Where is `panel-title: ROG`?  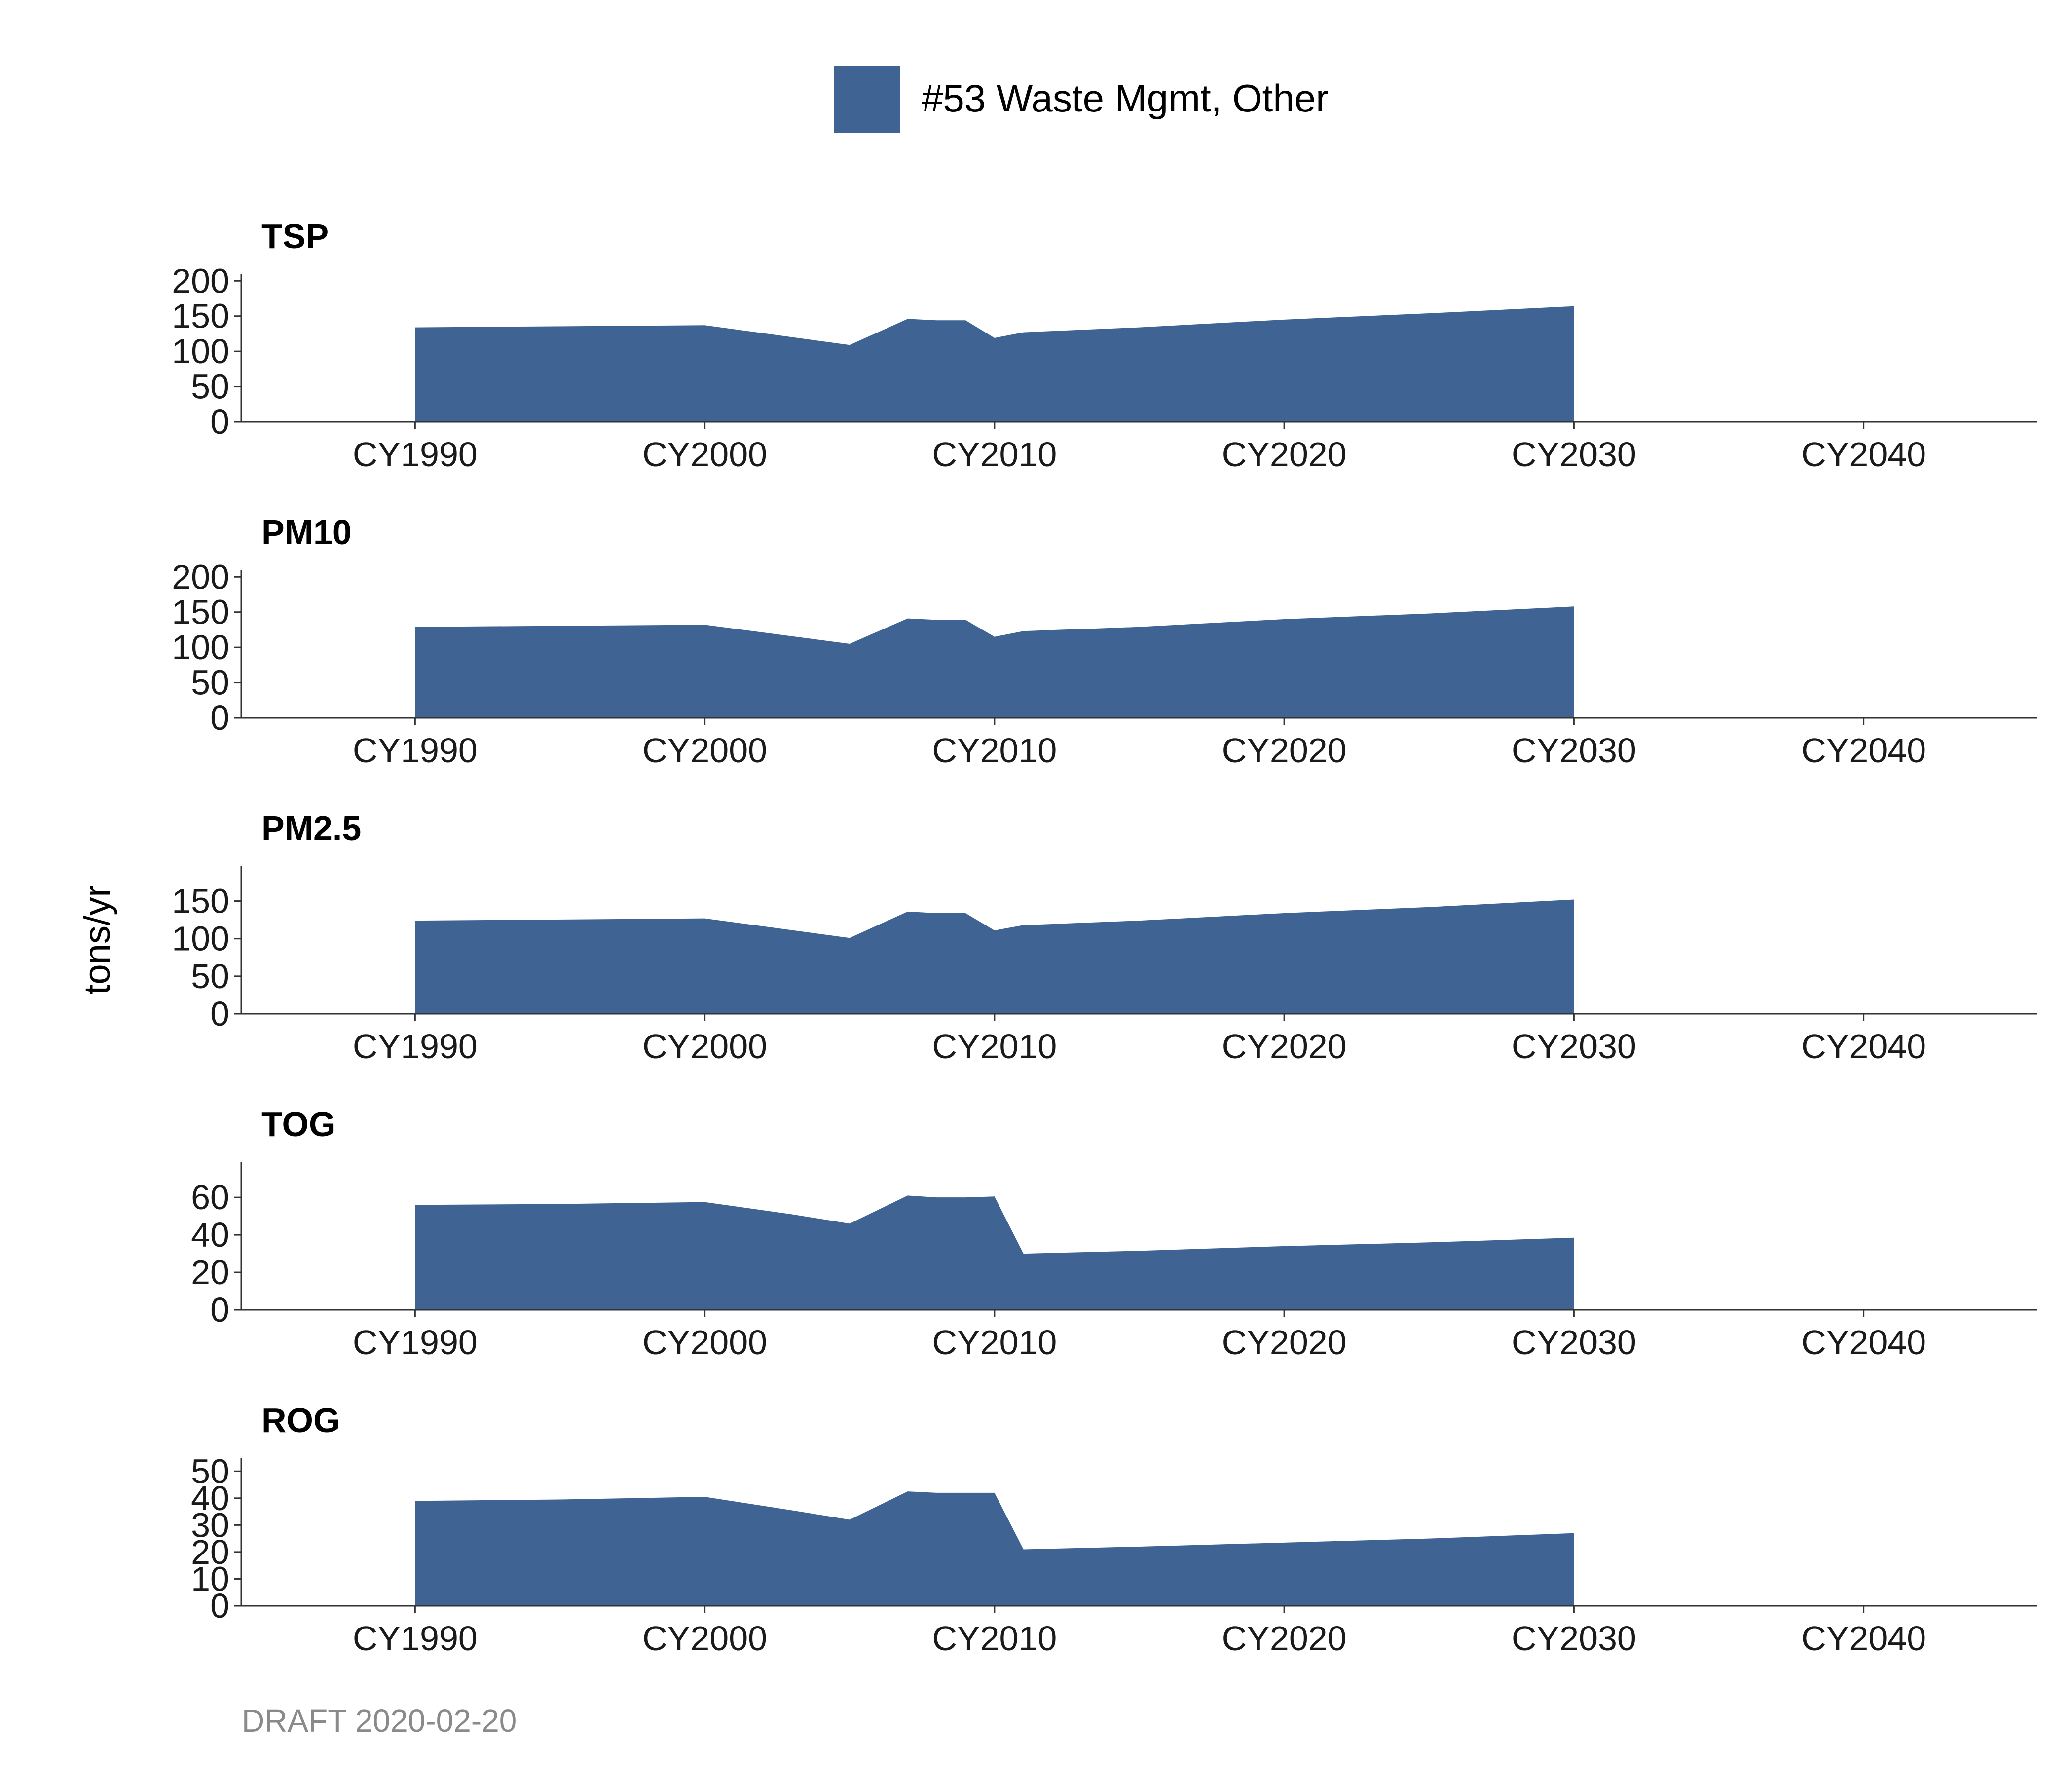 panel-title: ROG is located at coordinates (301, 1421).